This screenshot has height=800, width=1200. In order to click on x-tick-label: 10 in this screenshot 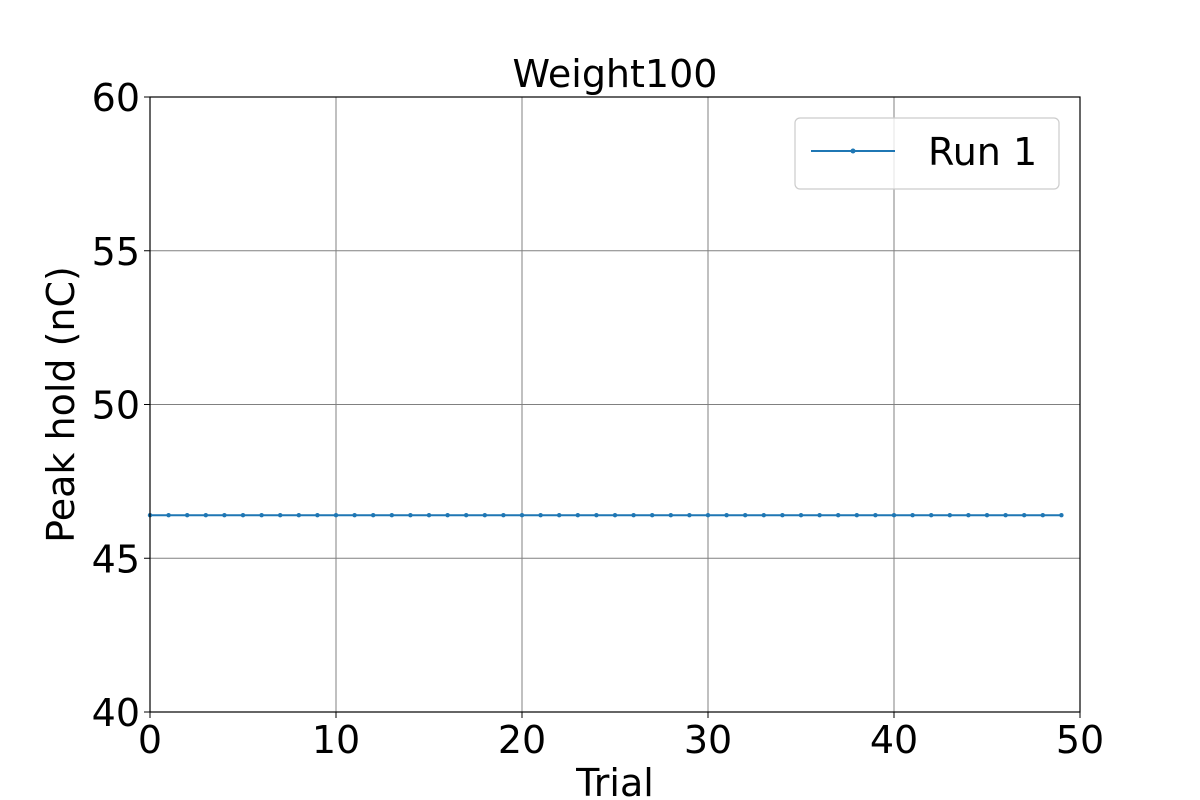, I will do `click(336, 740)`.